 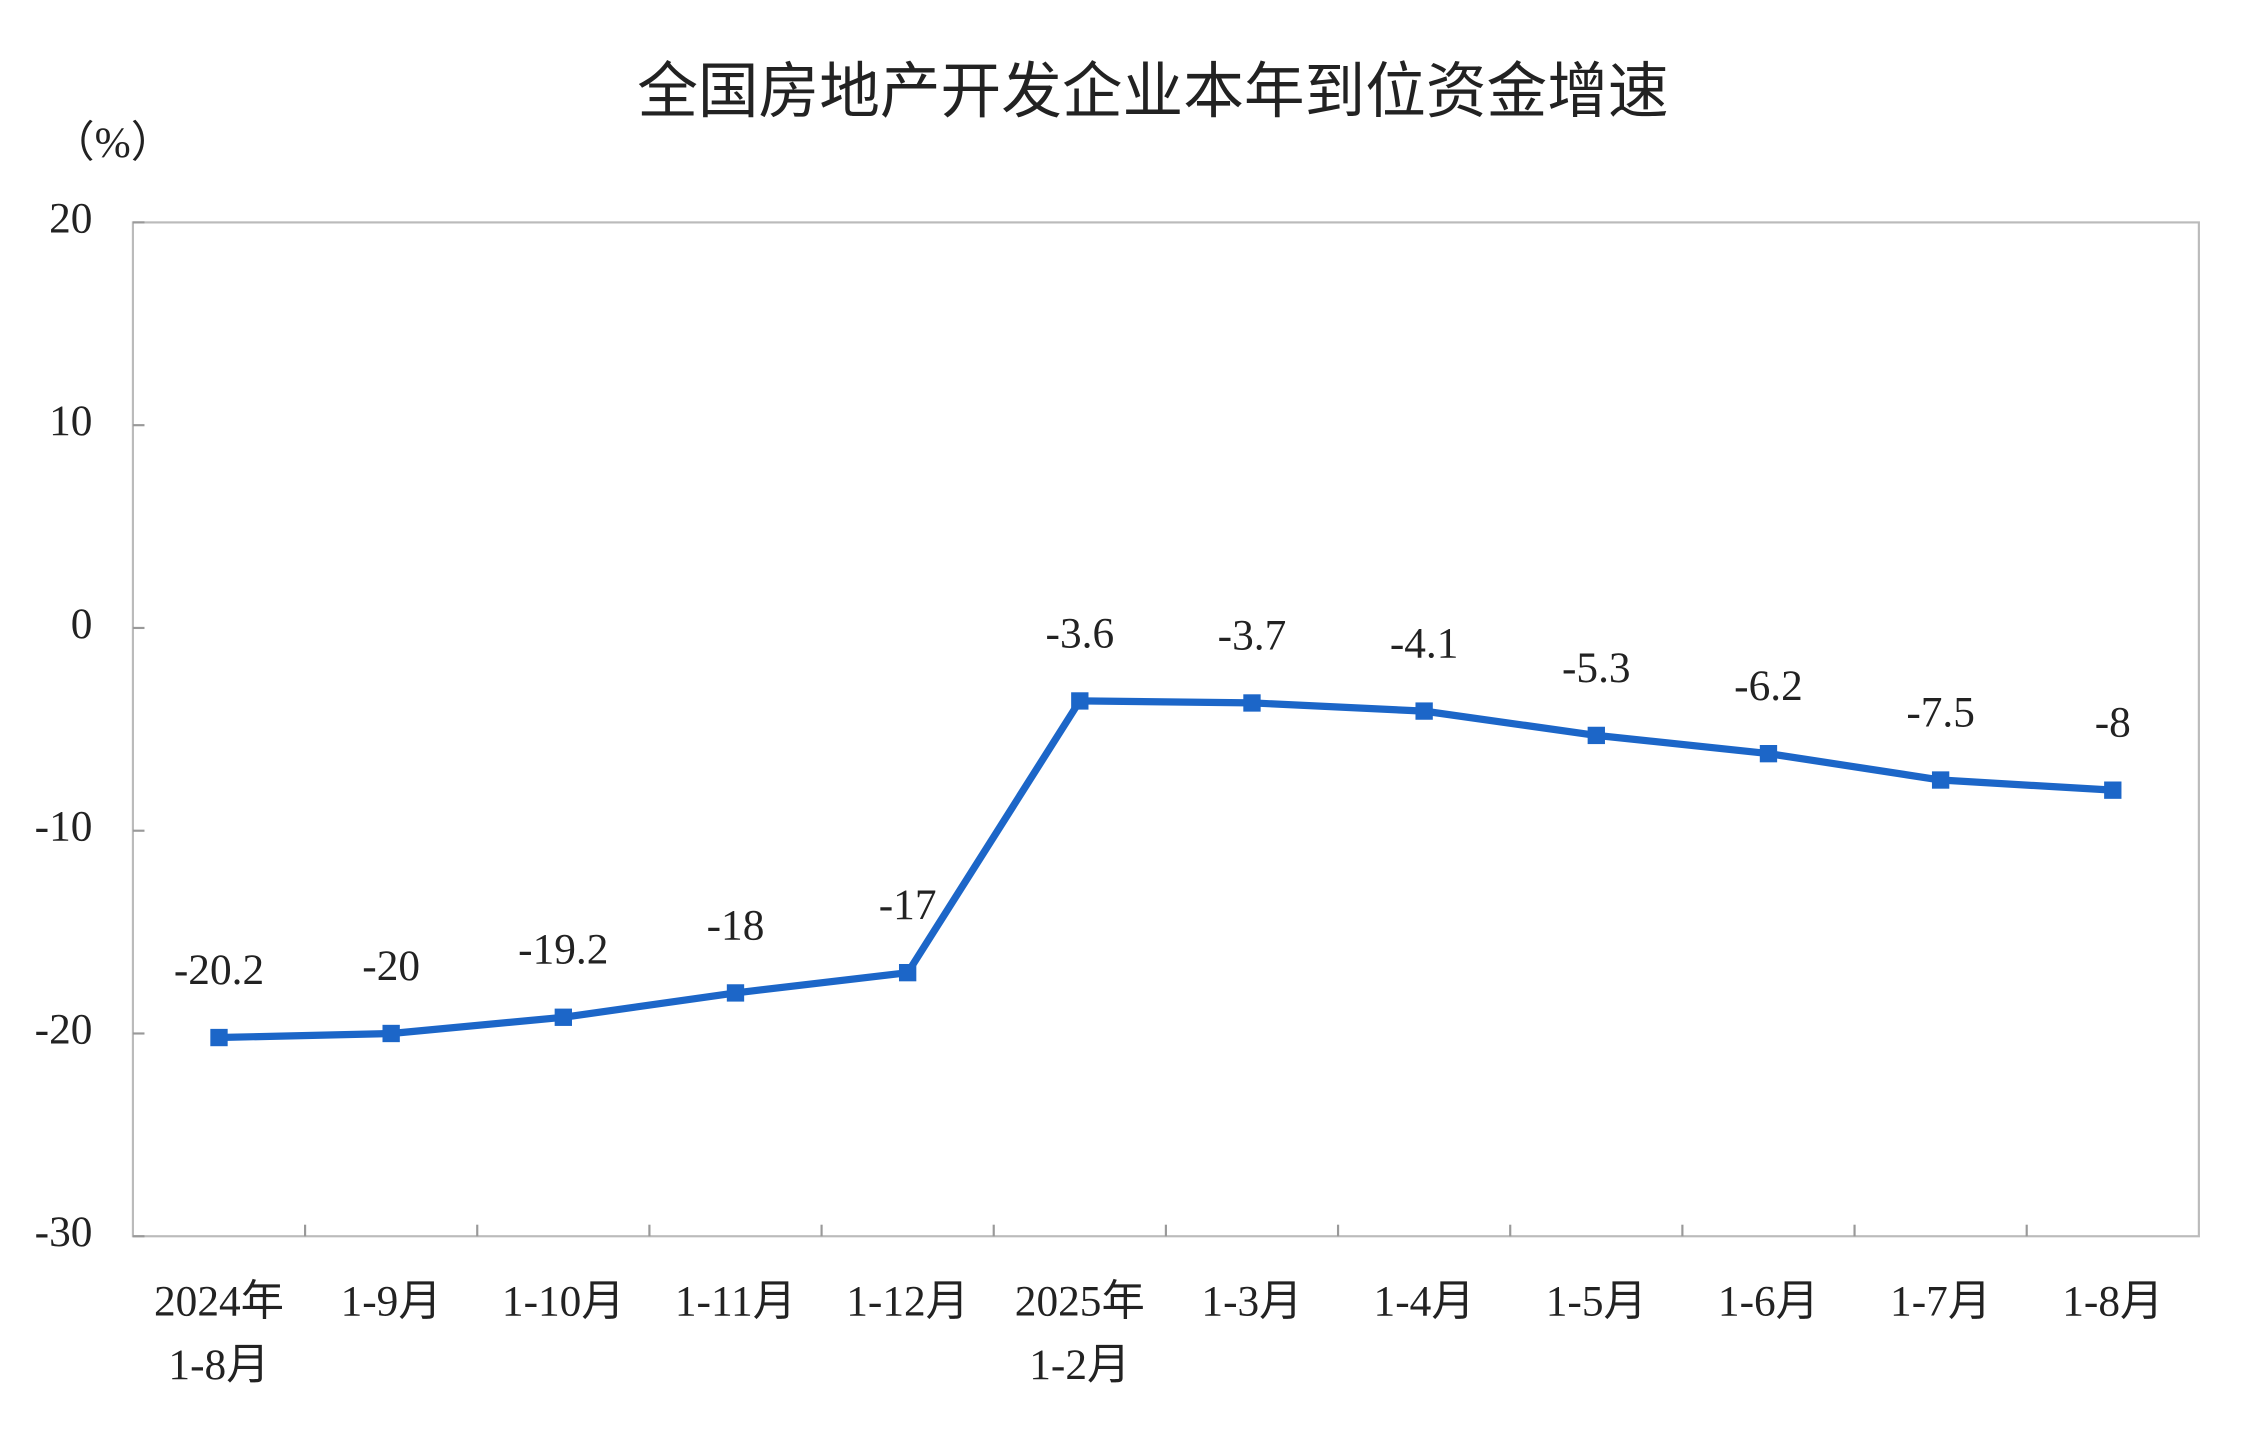 I want to click on x-tick-label: 2025年 1-2月, so click(x=1079, y=1334).